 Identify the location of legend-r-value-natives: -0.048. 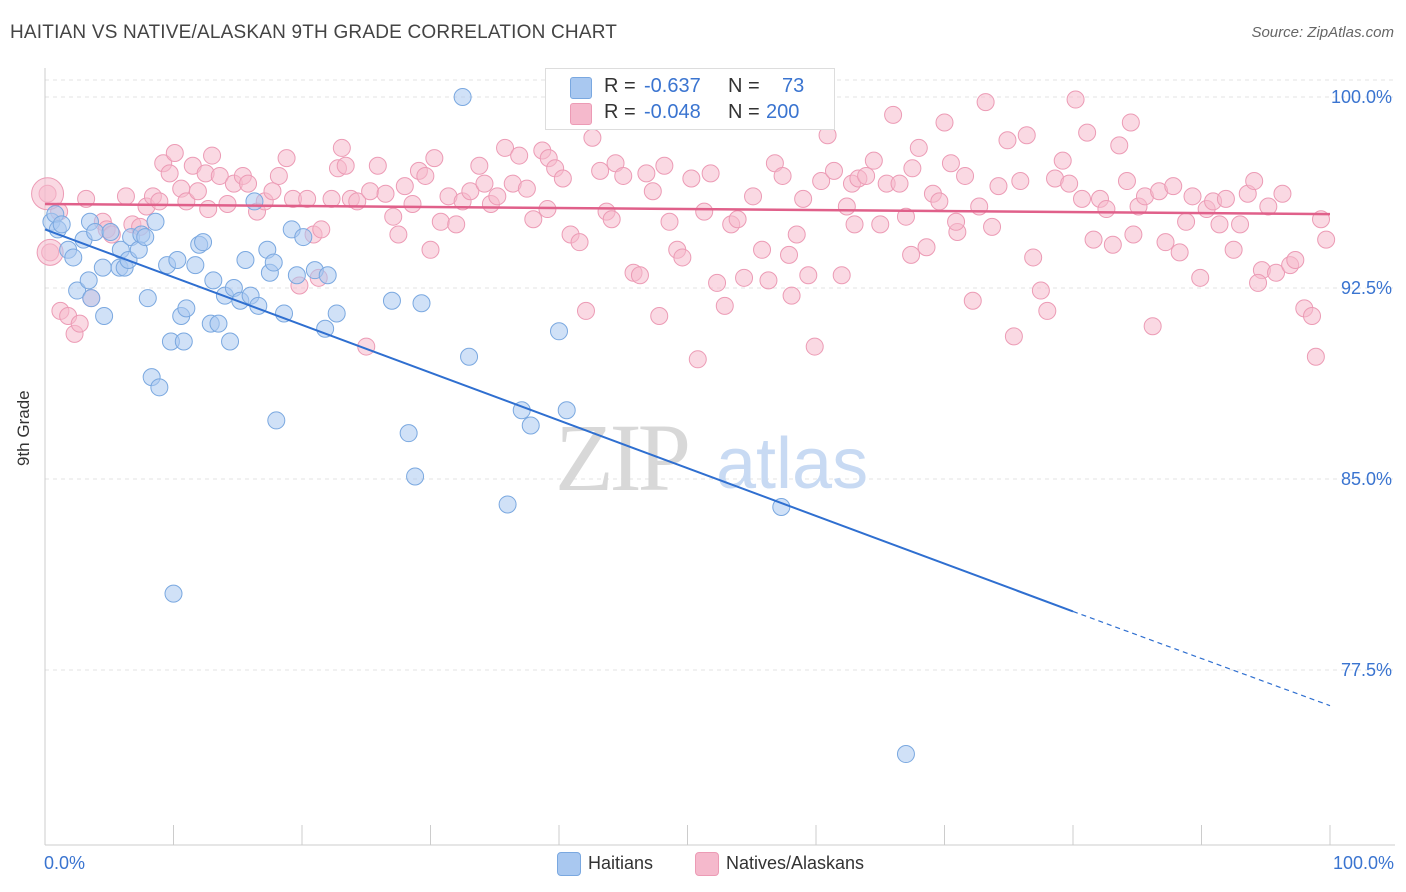
(672, 112).